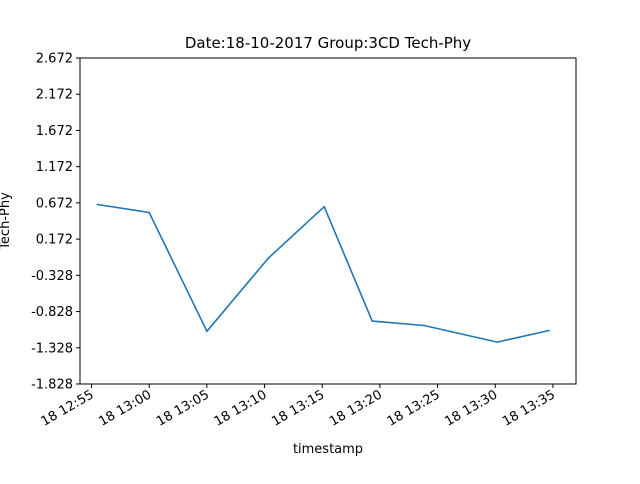 This screenshot has height=484, width=640. Describe the element at coordinates (52, 276) in the screenshot. I see `y-tick-label: -0.328` at that location.